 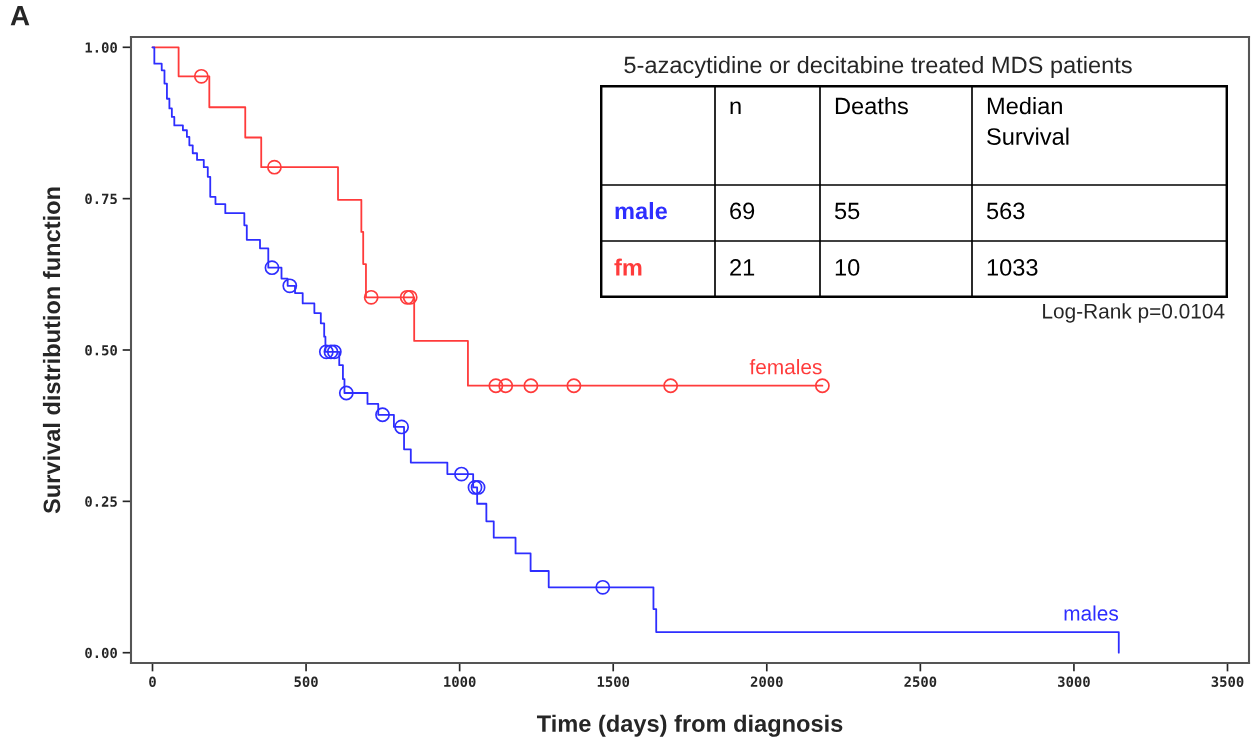 What do you see at coordinates (689, 725) in the screenshot?
I see `x-axis-title: Time (days) from diagnosis` at bounding box center [689, 725].